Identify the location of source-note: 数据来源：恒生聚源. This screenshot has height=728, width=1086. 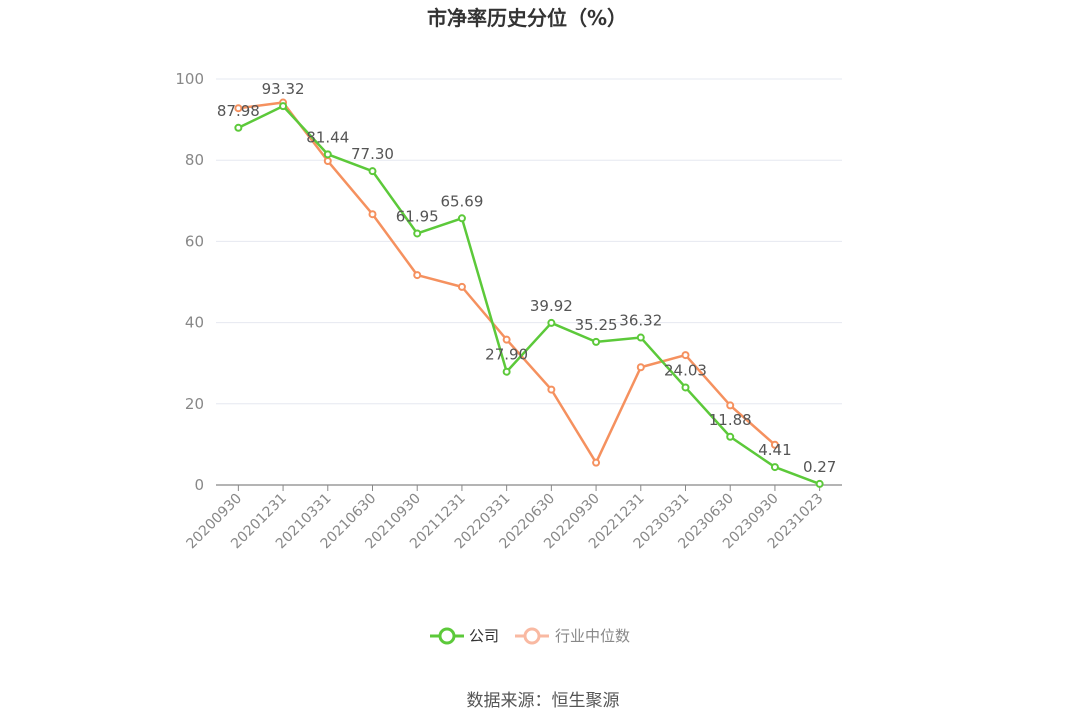
(543, 701).